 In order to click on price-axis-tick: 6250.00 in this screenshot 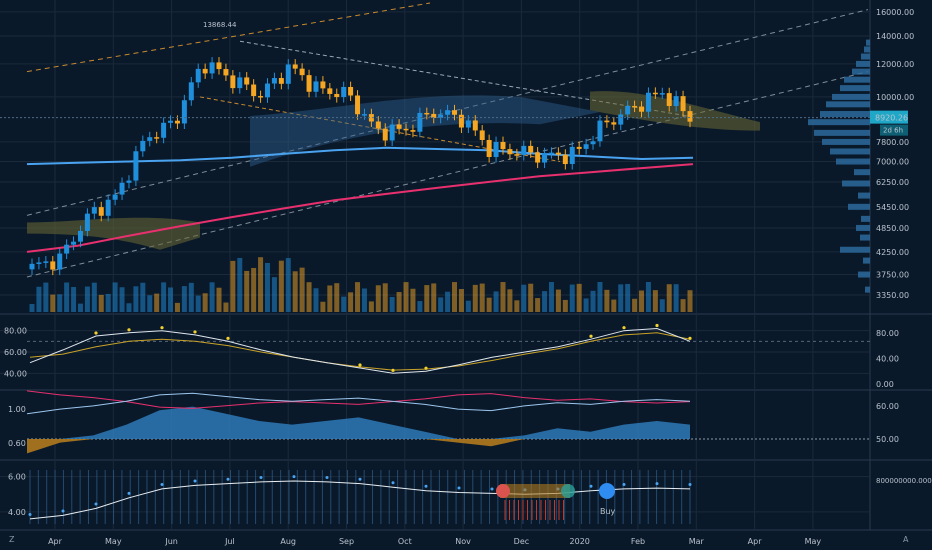, I will do `click(892, 182)`.